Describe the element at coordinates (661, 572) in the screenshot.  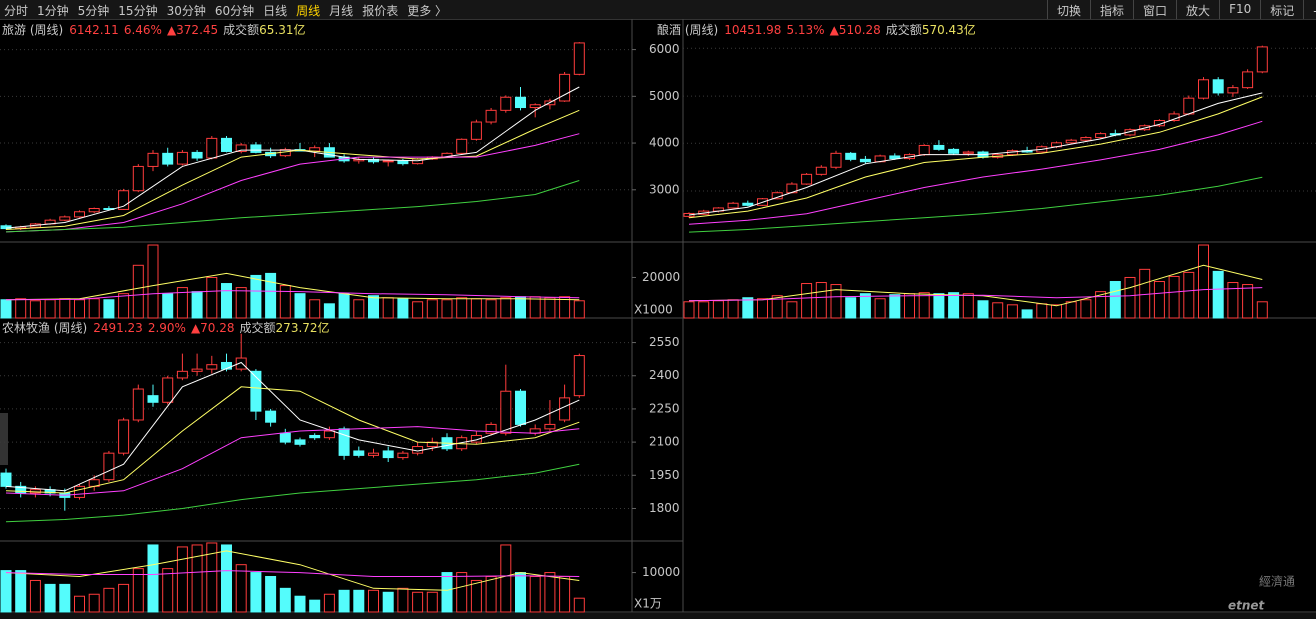
I see `volume-tick-label: 10000` at that location.